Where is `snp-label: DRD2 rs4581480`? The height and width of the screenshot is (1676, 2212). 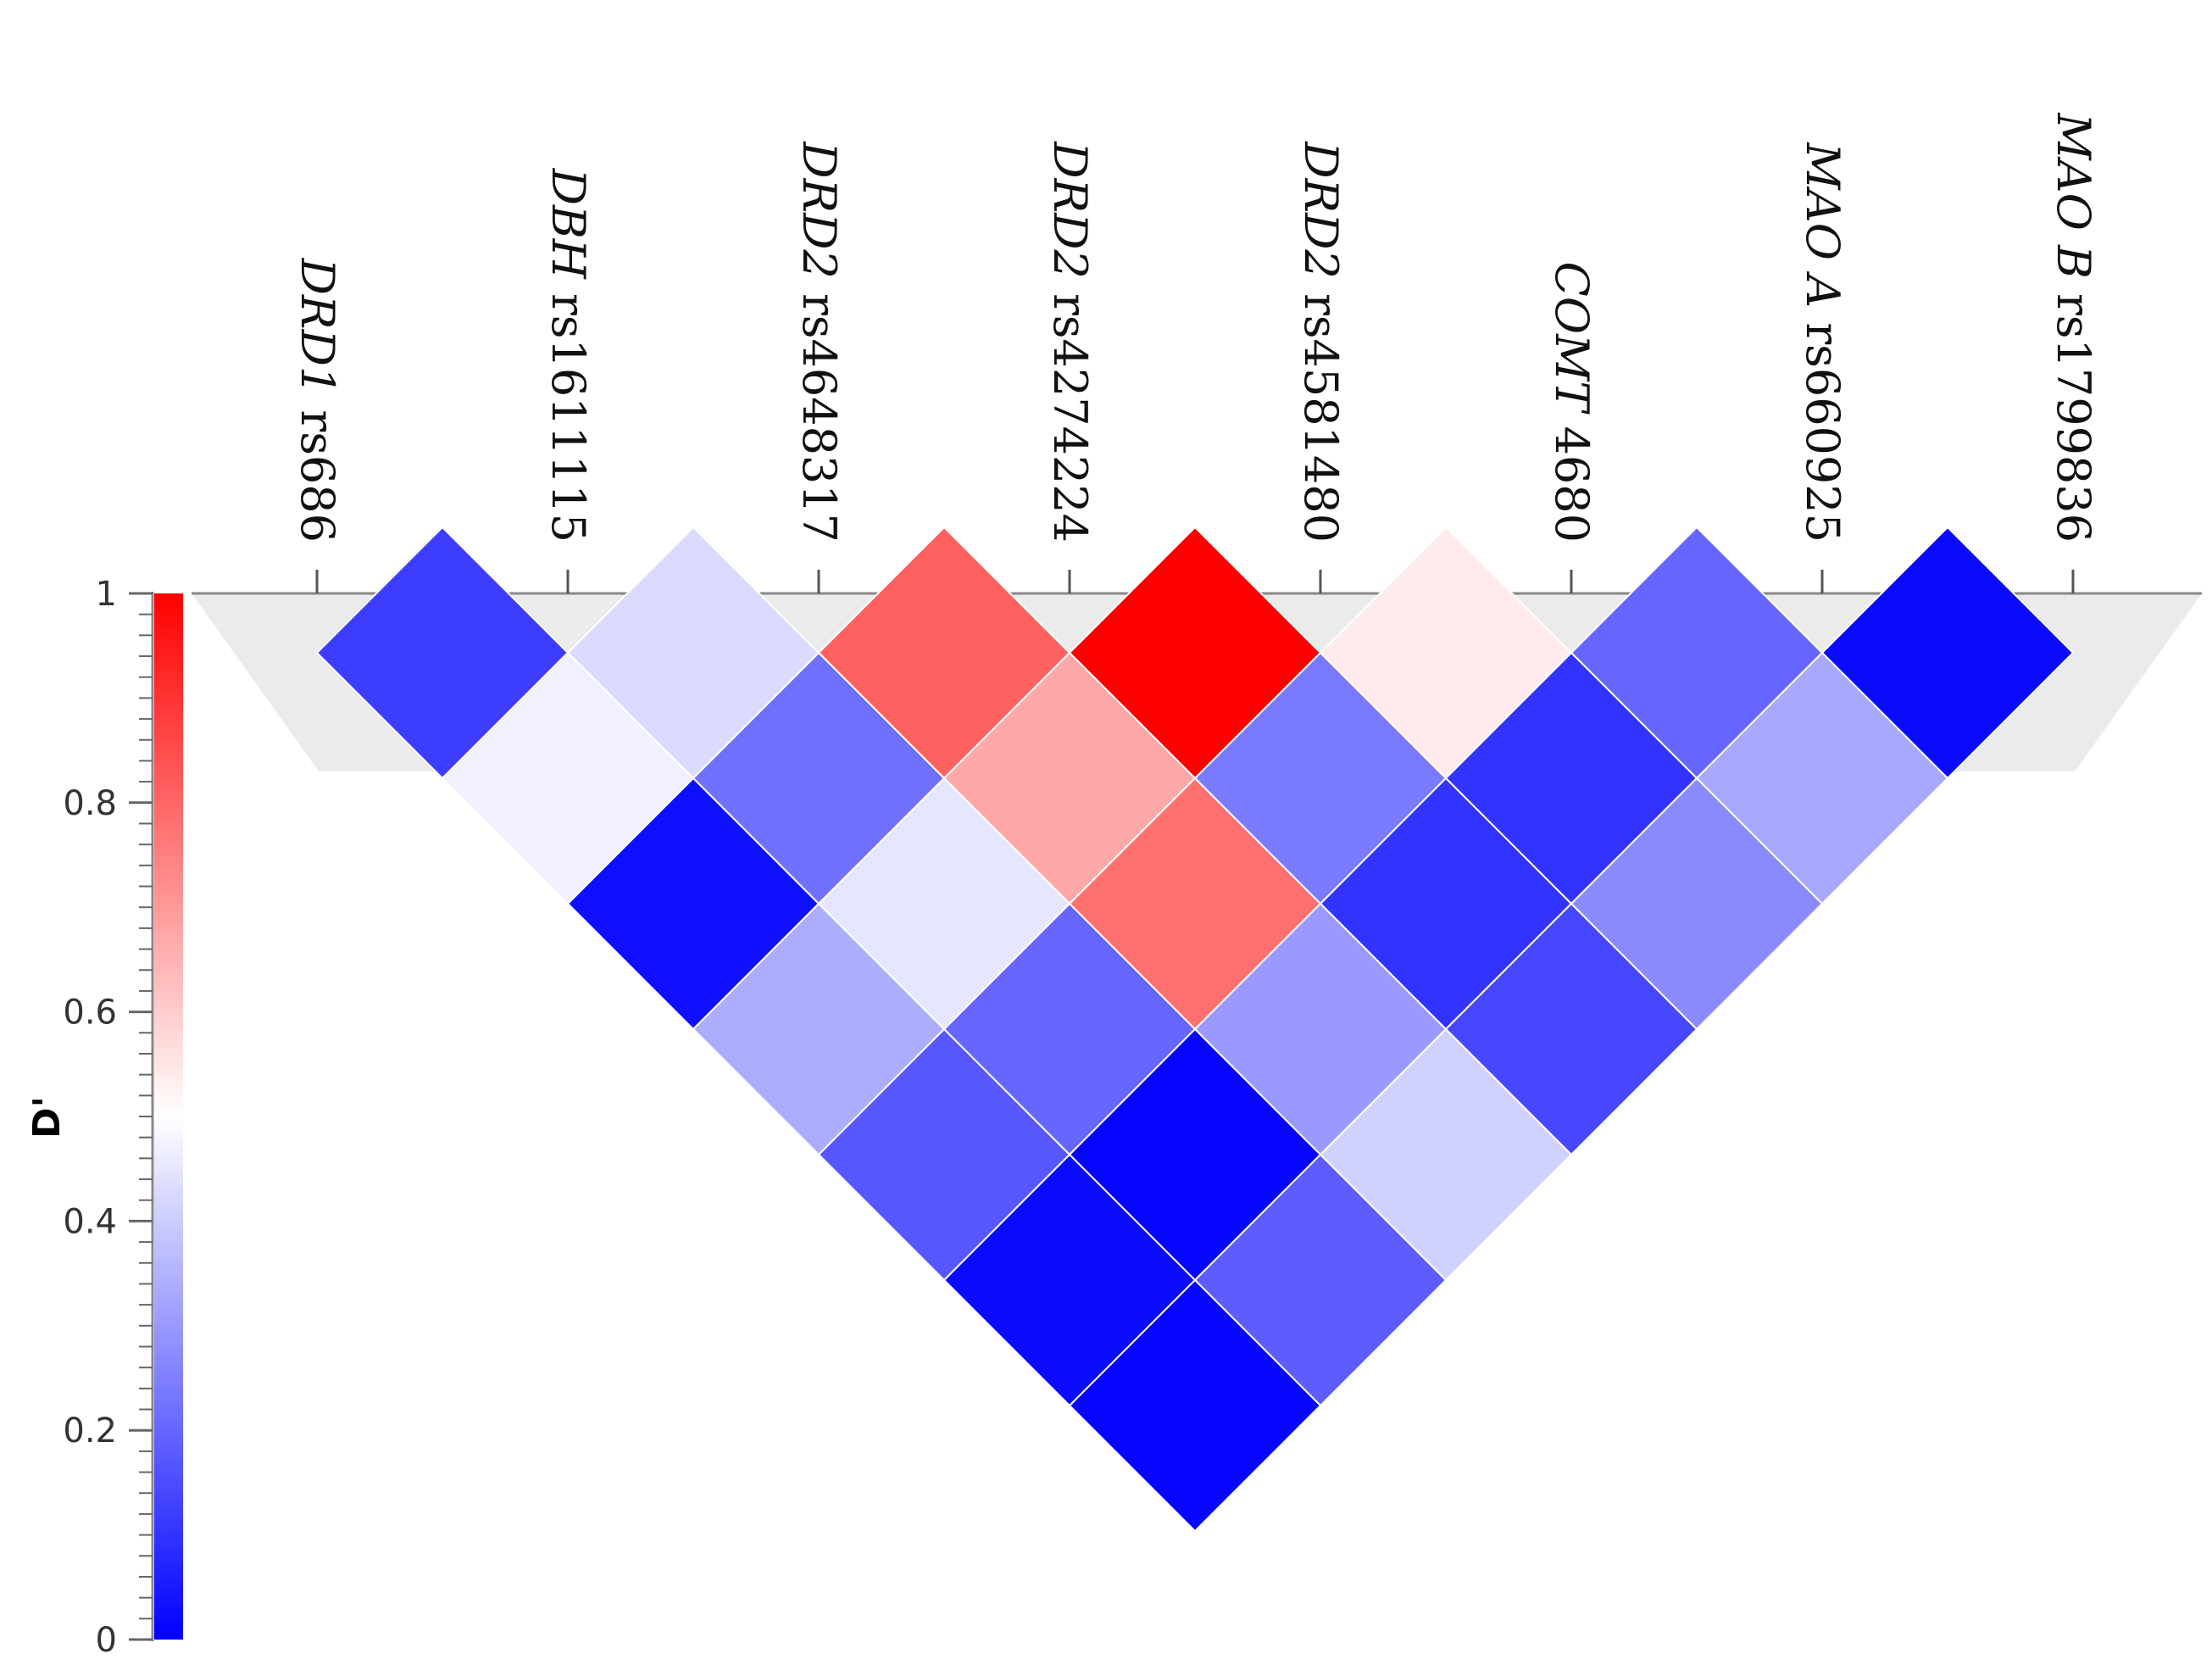 snp-label: DRD2 rs4581480 is located at coordinates (1321, 342).